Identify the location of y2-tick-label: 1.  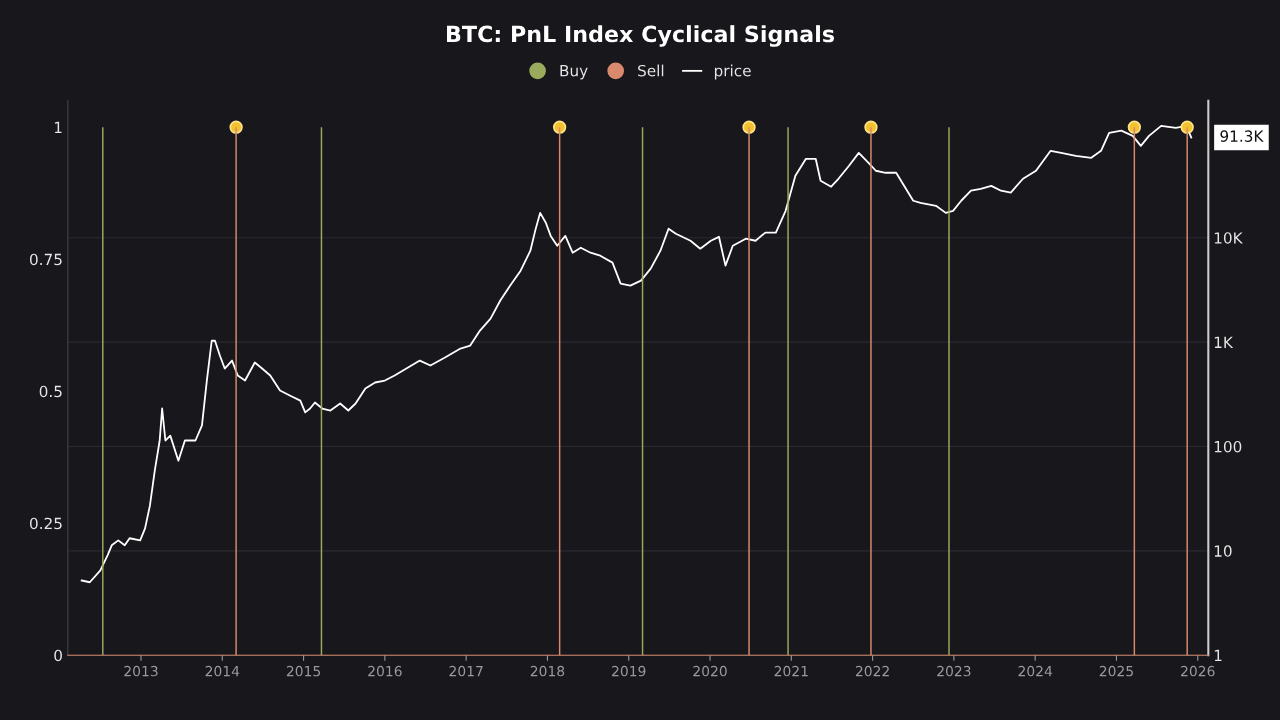
(1218, 655).